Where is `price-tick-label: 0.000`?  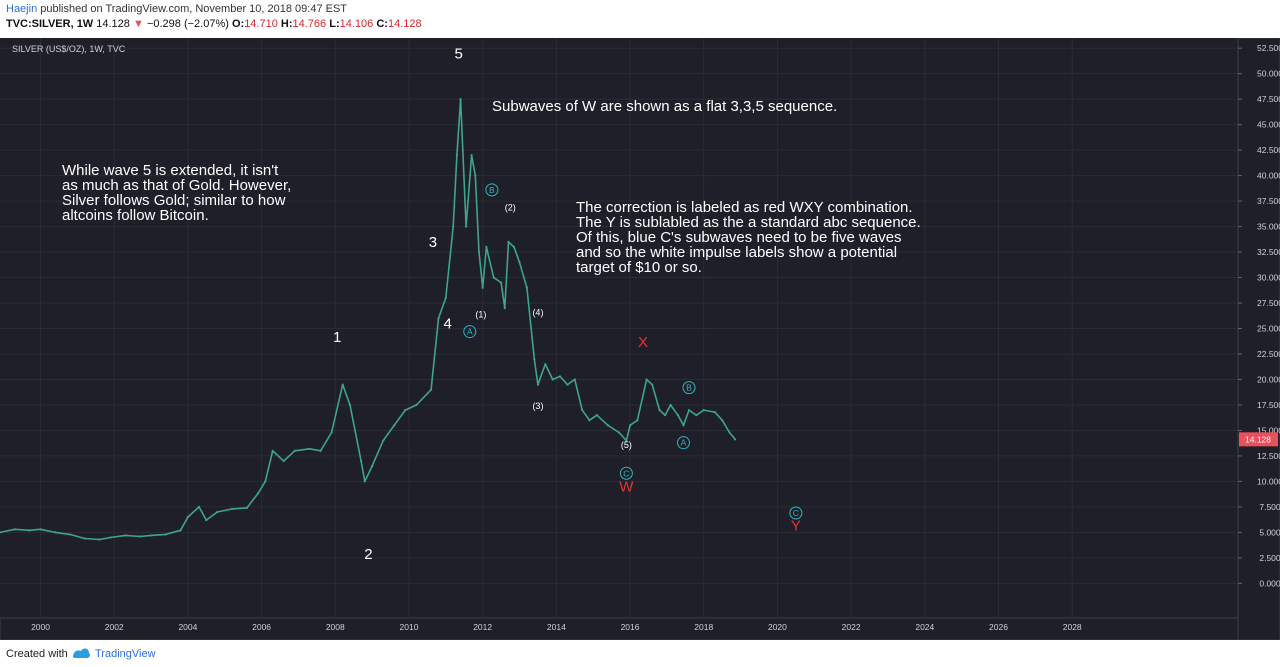
price-tick-label: 0.000 is located at coordinates (1269, 583).